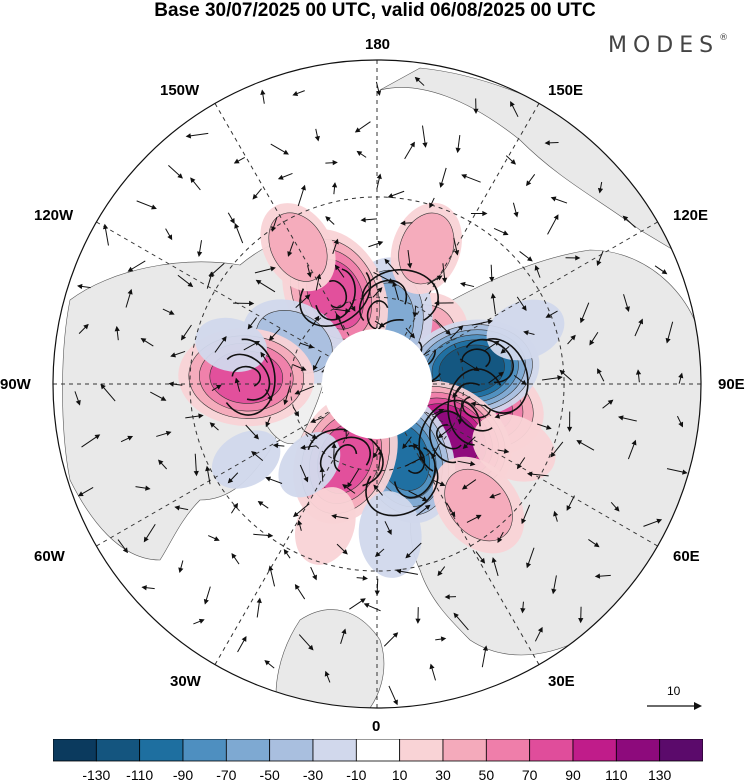 This screenshot has width=750, height=783. I want to click on reference-vector-label: 10, so click(674, 691).